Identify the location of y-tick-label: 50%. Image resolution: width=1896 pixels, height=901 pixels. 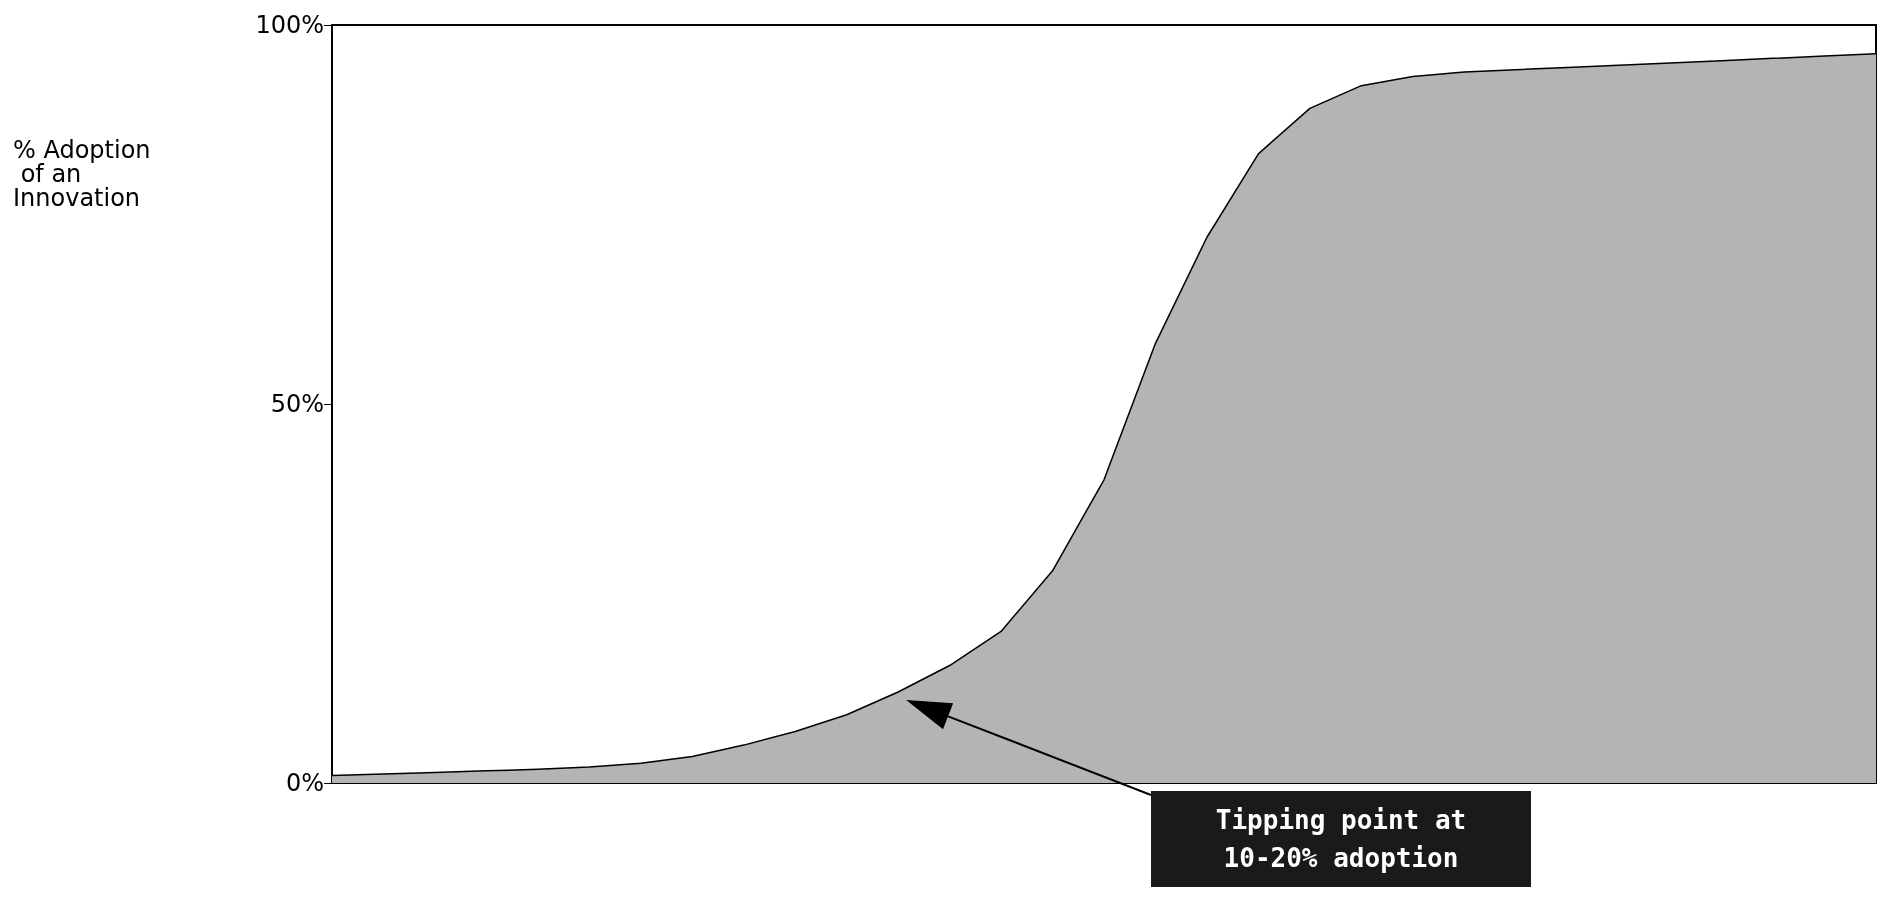
(297, 404).